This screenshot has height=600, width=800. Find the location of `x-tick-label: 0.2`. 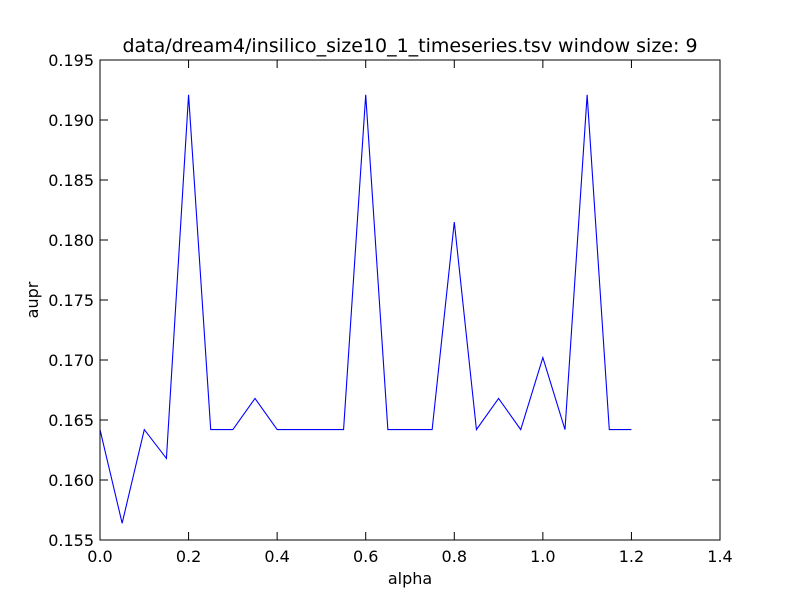

x-tick-label: 0.2 is located at coordinates (188, 556).